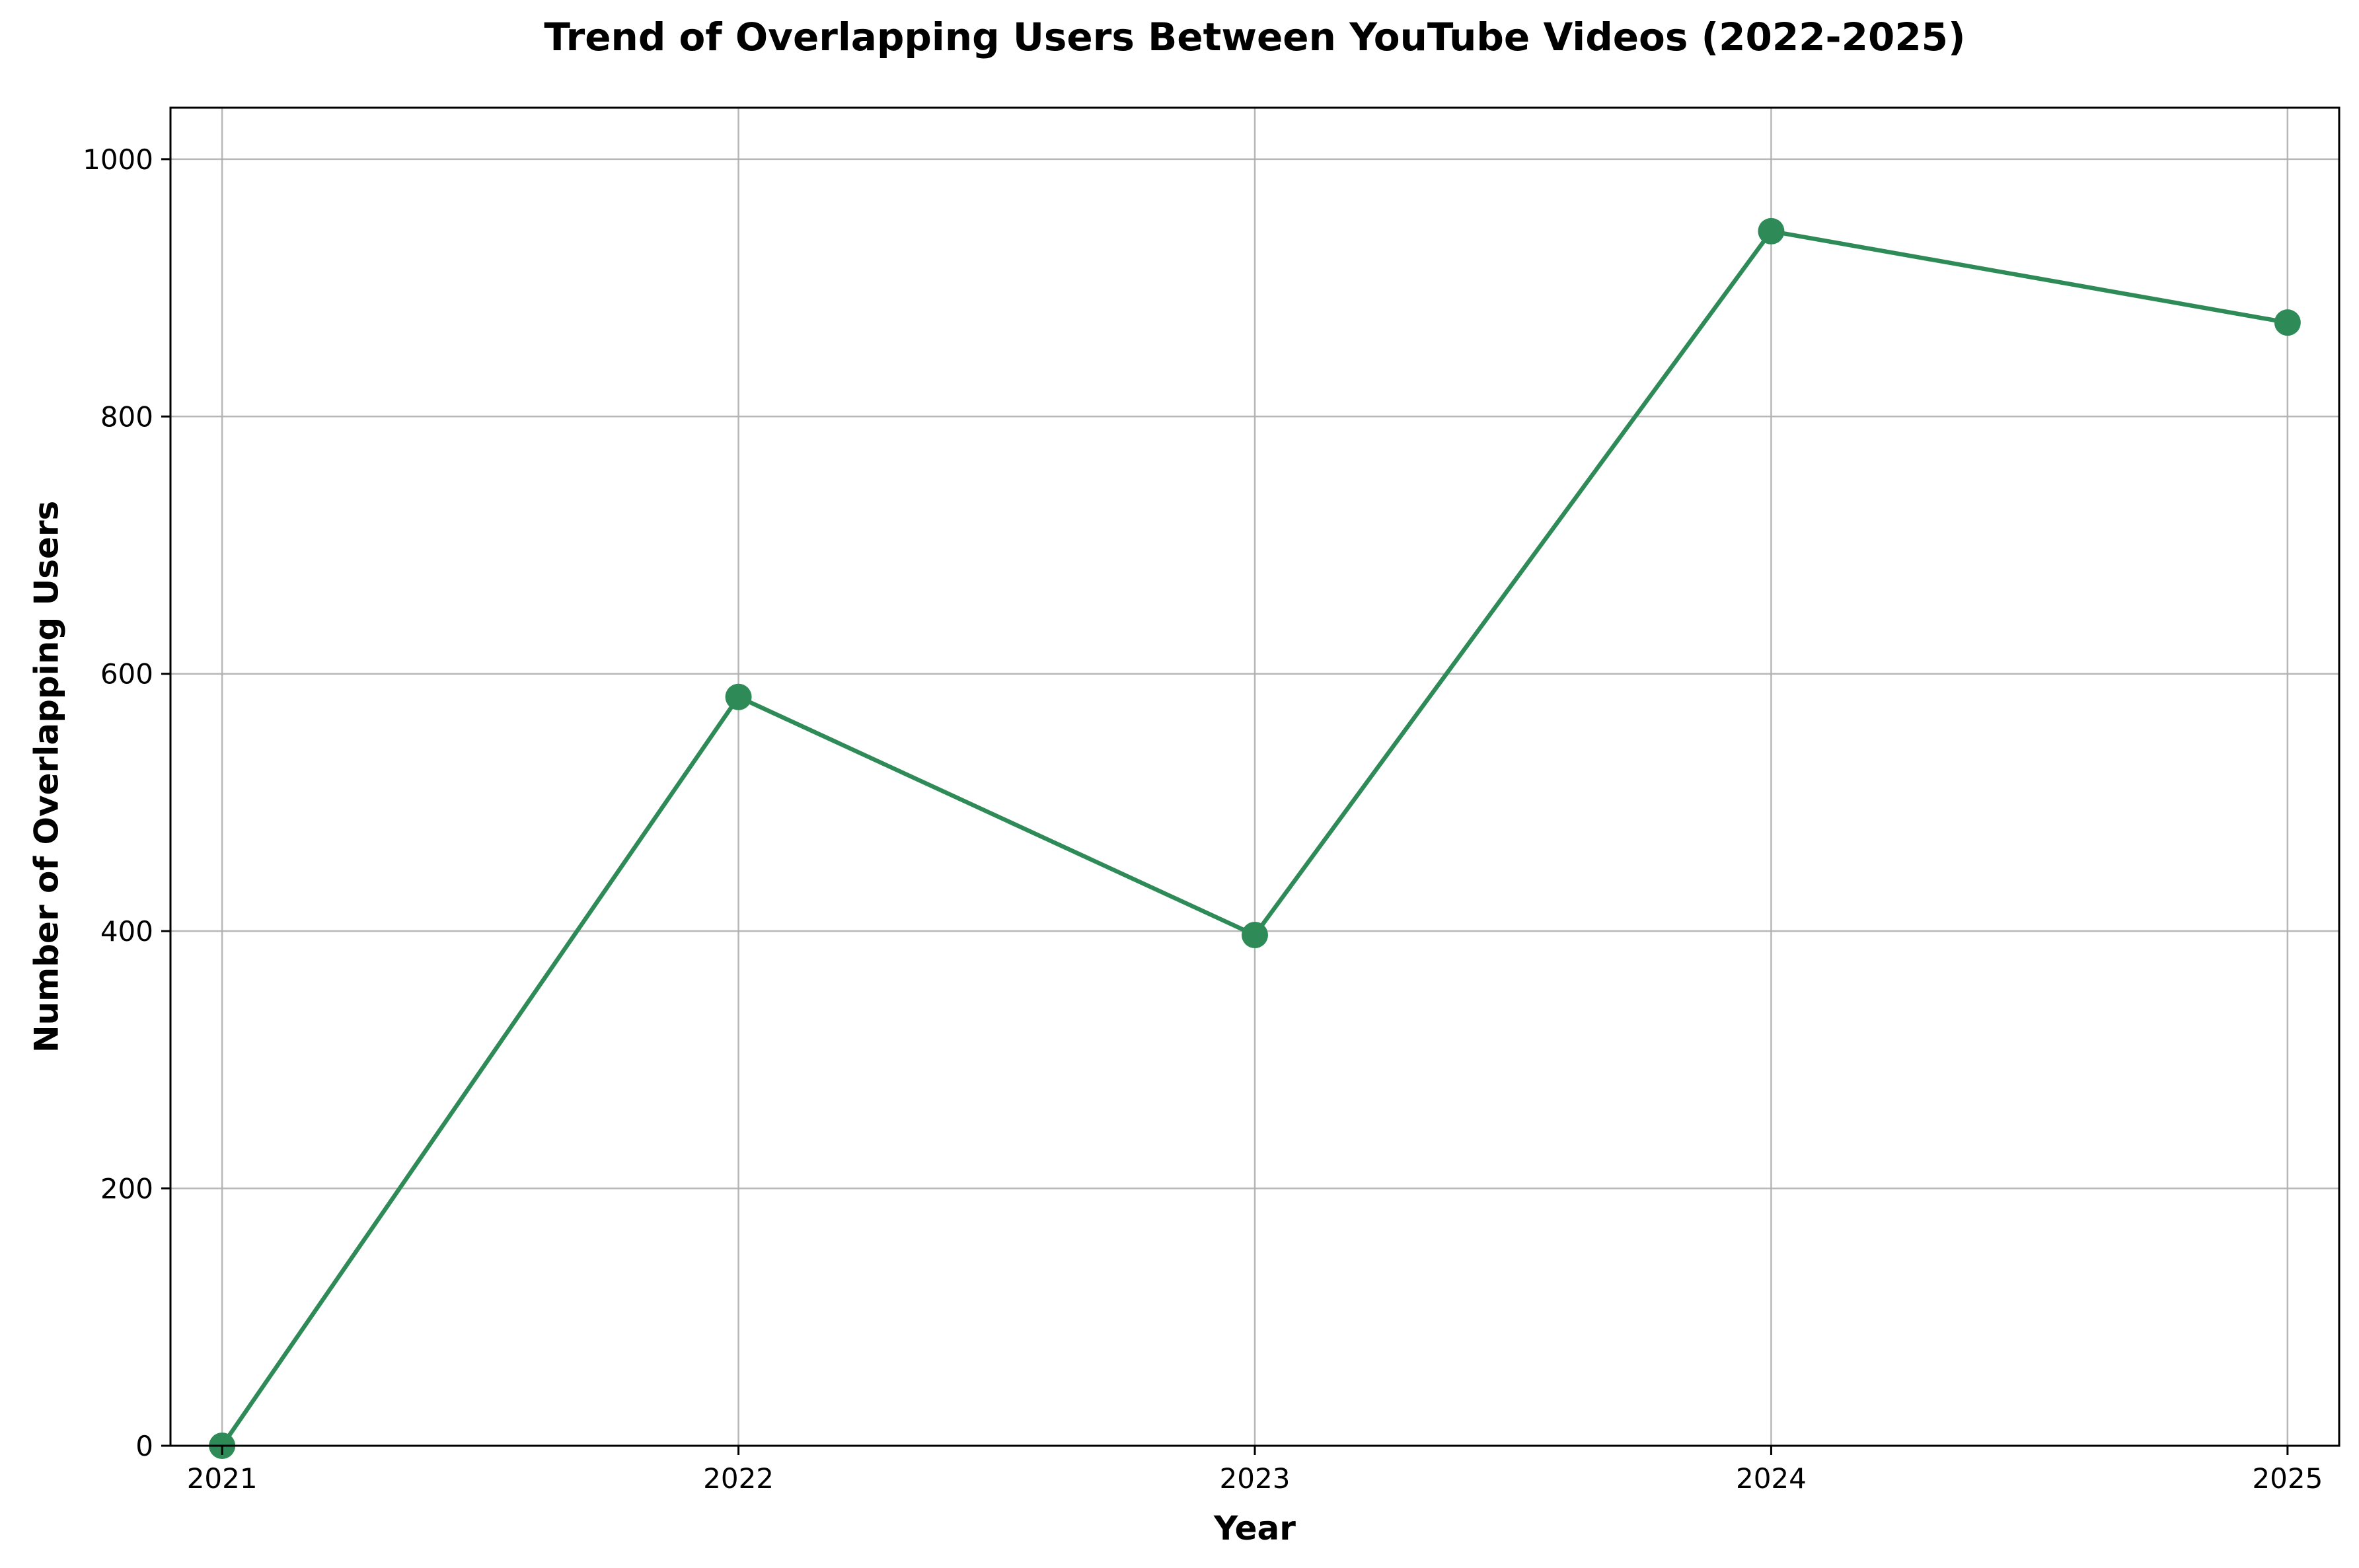 The width and height of the screenshot is (2359, 1568). I want to click on x-tick-label: 2022, so click(738, 1478).